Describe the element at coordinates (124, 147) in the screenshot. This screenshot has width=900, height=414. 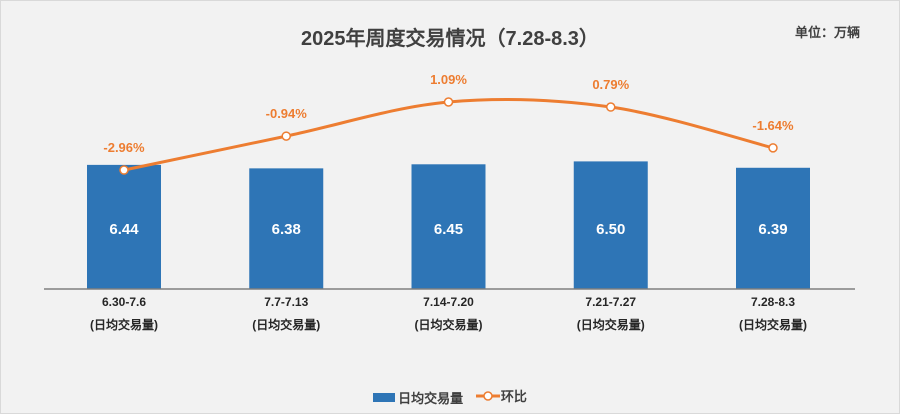
I see `line-value-label: -2.96%` at that location.